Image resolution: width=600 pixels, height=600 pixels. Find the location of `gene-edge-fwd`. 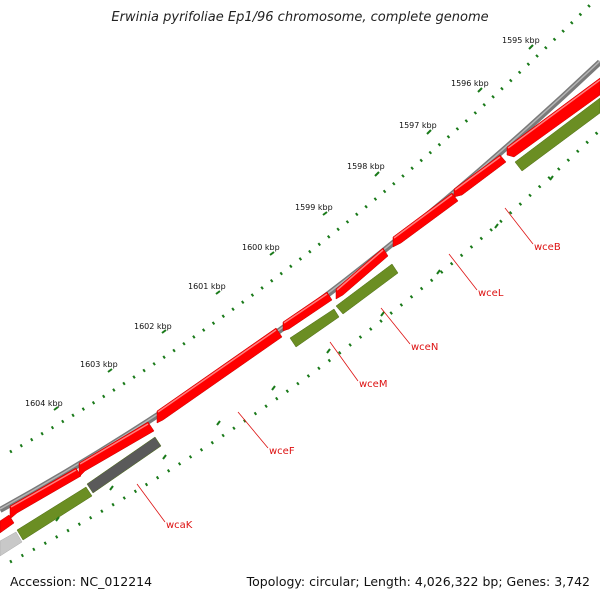

gene-edge-fwd is located at coordinates (7, 524).